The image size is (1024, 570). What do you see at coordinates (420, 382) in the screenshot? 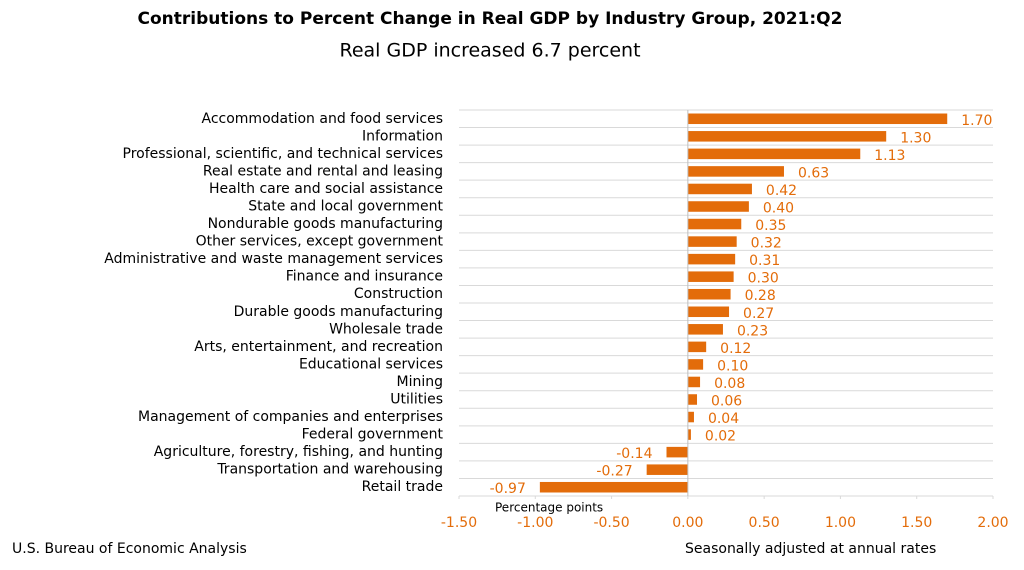
I see `y-tick-label: Mining` at bounding box center [420, 382].